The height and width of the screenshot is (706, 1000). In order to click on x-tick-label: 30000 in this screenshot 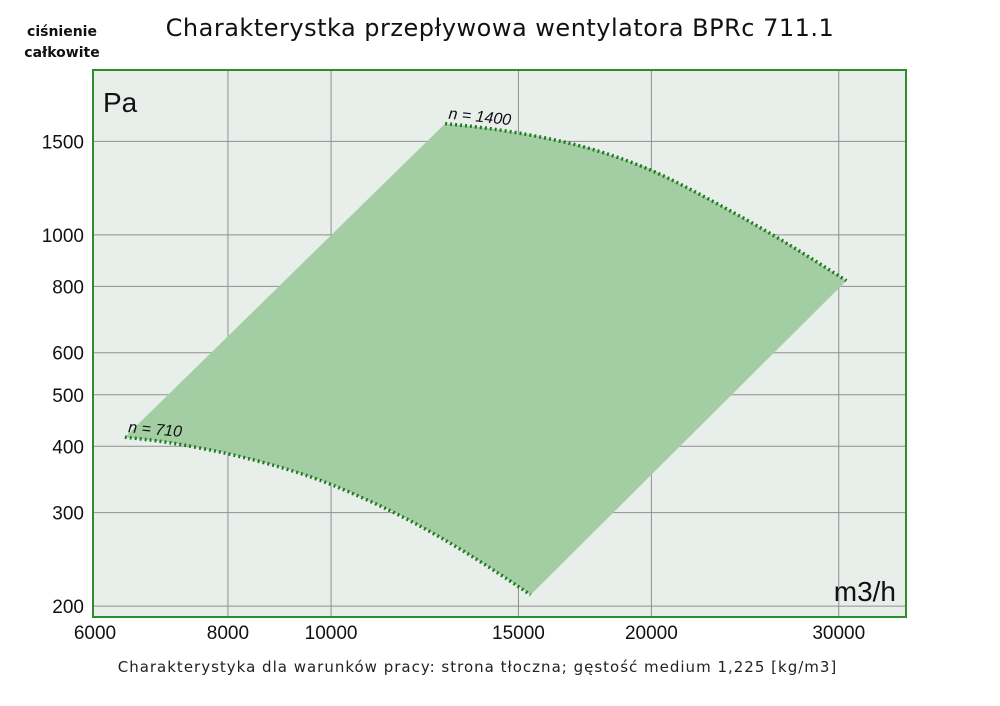, I will do `click(838, 633)`.